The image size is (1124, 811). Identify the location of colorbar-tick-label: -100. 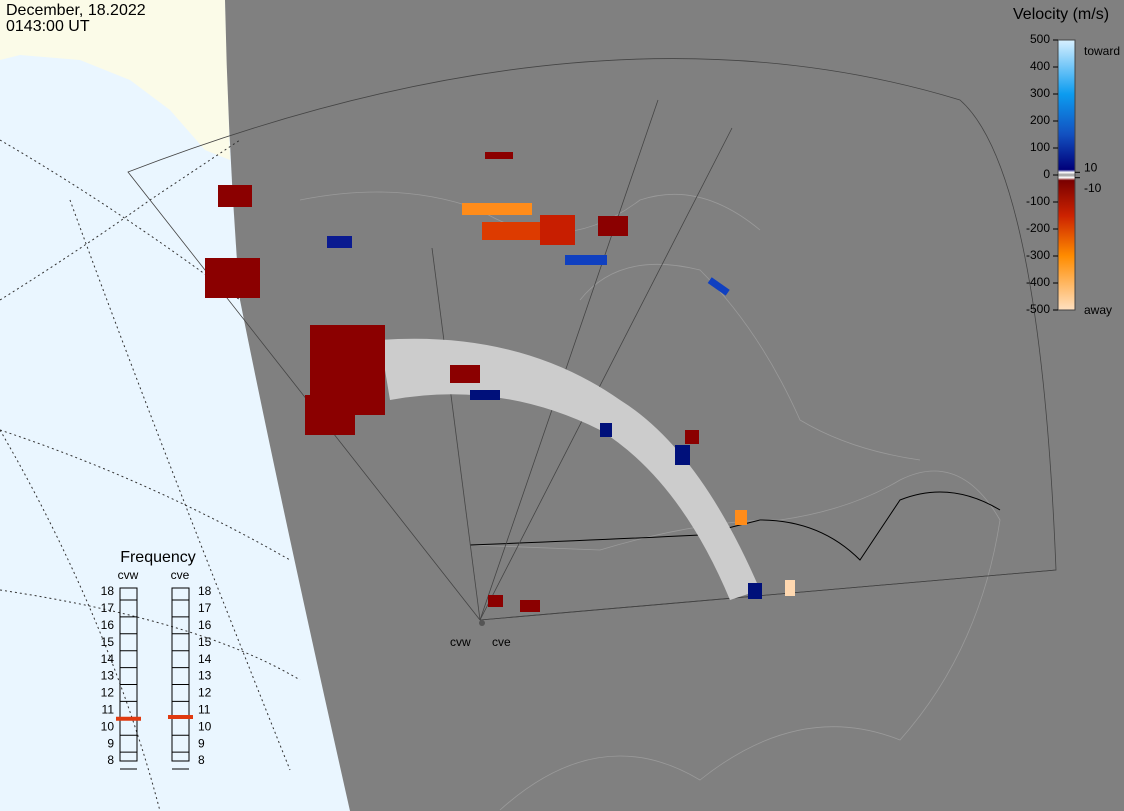
(1038, 201).